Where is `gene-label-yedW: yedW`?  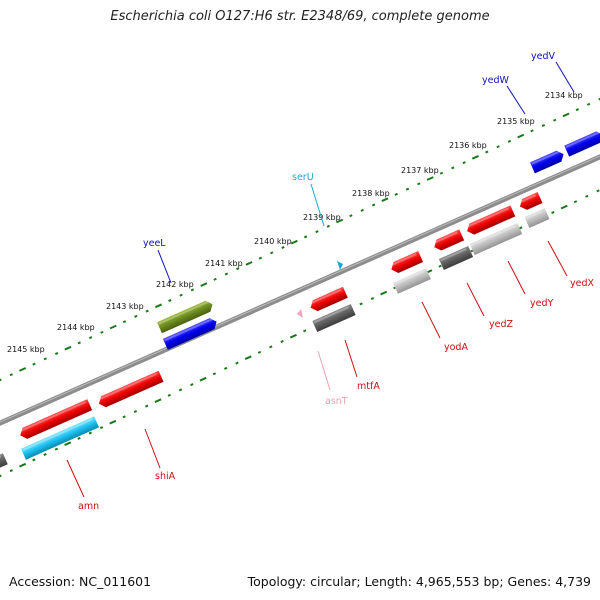 gene-label-yedW: yedW is located at coordinates (495, 80).